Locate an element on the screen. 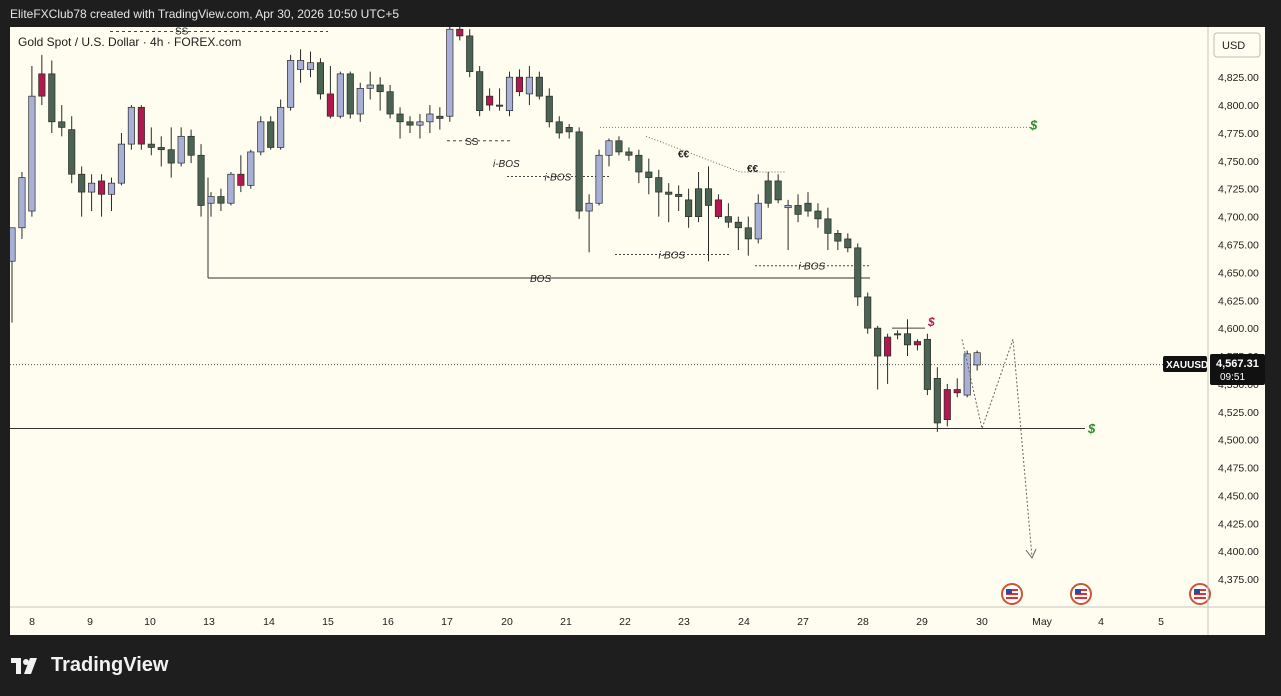 The width and height of the screenshot is (1281, 696). tradingview-footer: TradingView is located at coordinates (89, 665).